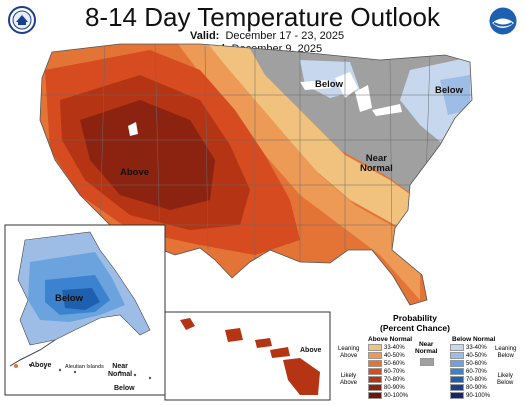 The height and width of the screenshot is (405, 525). Describe the element at coordinates (311, 350) in the screenshot. I see `label-hawaii-above: Above` at that location.